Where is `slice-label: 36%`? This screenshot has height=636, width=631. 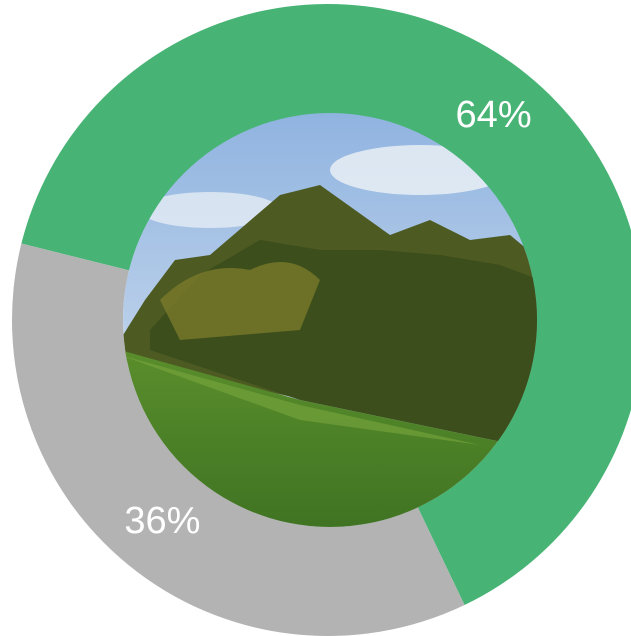
slice-label: 36% is located at coordinates (162, 521).